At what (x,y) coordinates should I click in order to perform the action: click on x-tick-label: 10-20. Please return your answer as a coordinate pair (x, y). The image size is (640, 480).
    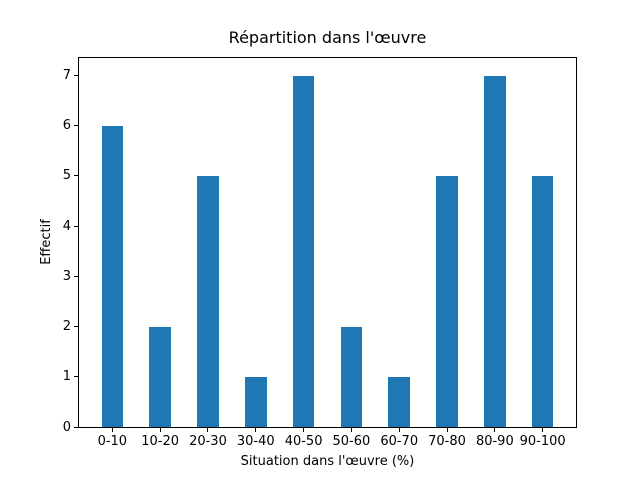
    Looking at the image, I should click on (160, 441).